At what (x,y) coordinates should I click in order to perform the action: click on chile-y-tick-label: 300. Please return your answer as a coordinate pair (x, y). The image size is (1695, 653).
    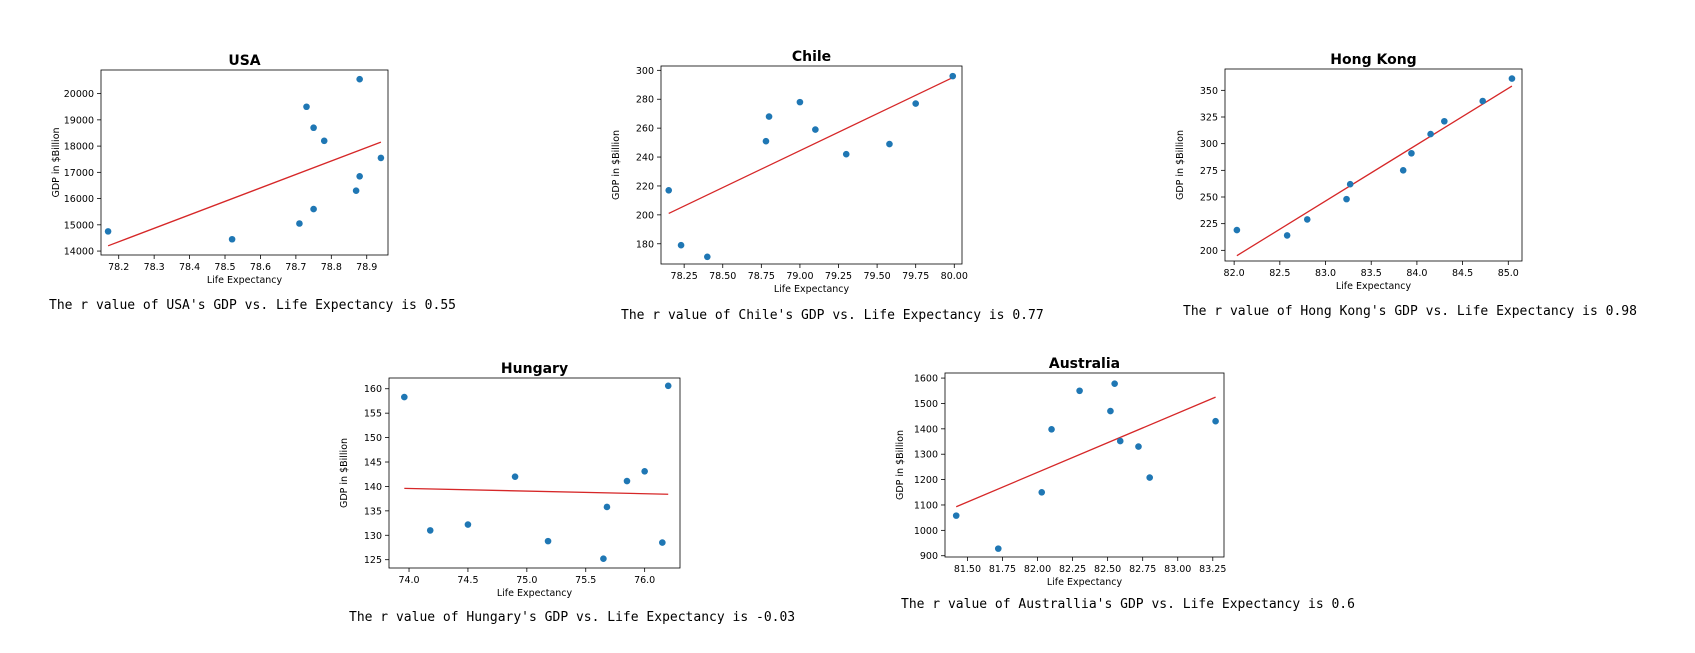
    Looking at the image, I should click on (645, 71).